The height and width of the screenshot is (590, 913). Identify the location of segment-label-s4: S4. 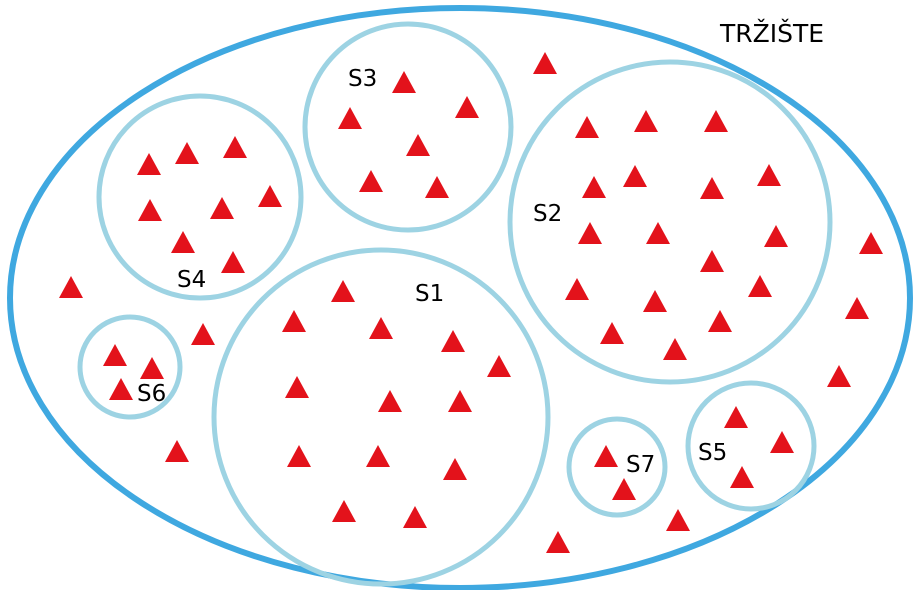
(191, 280).